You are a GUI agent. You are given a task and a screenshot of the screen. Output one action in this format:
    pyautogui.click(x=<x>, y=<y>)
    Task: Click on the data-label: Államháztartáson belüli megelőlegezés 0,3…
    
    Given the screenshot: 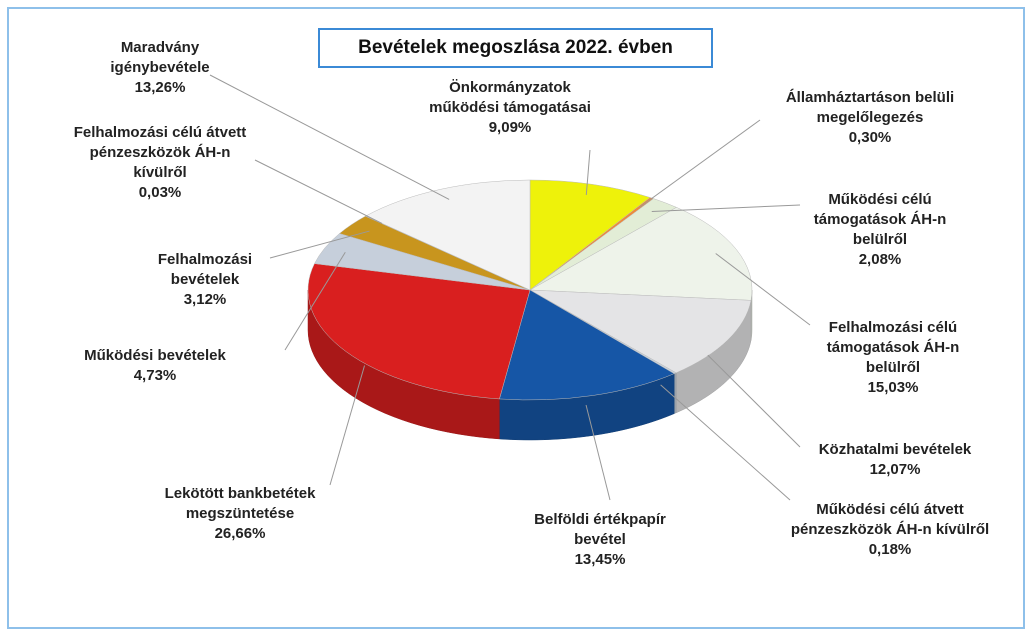 What is the action you would take?
    pyautogui.click(x=870, y=118)
    